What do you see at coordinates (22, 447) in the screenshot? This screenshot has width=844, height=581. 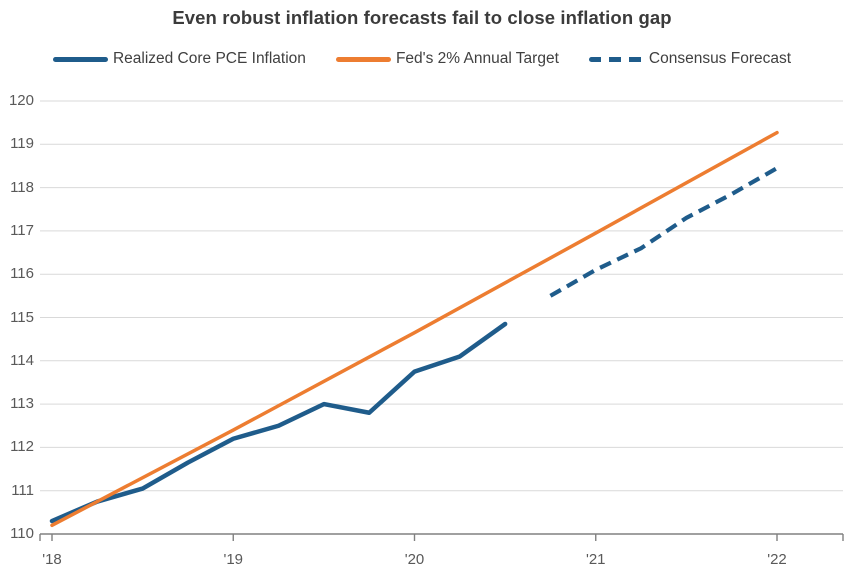 I see `y-axis-tick-label: 112` at bounding box center [22, 447].